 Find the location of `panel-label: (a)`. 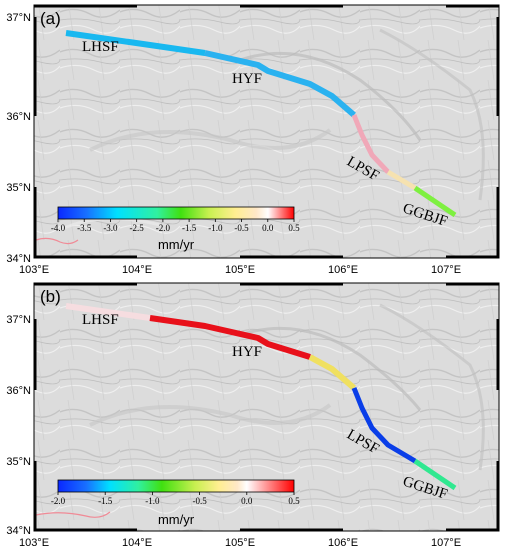

panel-label: (a) is located at coordinates (50, 18).